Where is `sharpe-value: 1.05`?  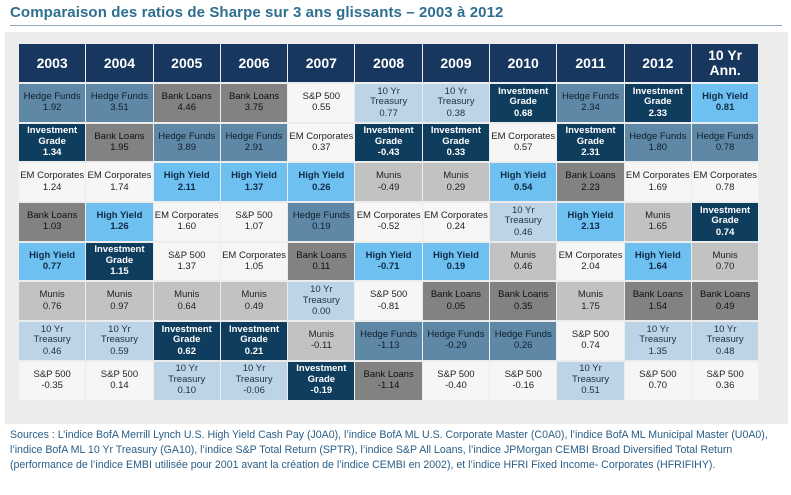 sharpe-value: 1.05 is located at coordinates (254, 267).